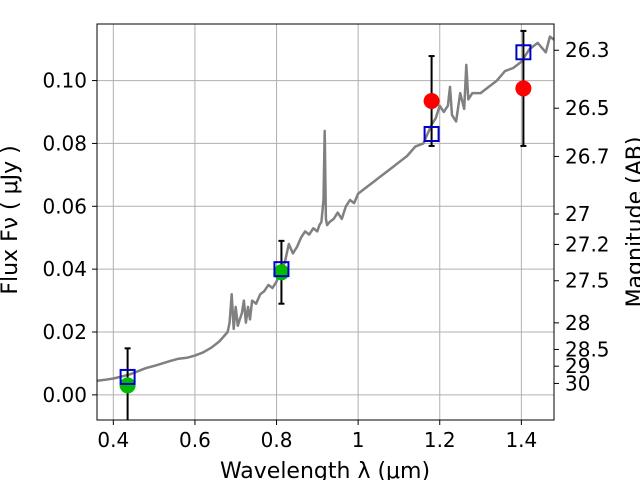 Image resolution: width=640 pixels, height=480 pixels. What do you see at coordinates (587, 108) in the screenshot?
I see `mag-tick-label: 26.5` at bounding box center [587, 108].